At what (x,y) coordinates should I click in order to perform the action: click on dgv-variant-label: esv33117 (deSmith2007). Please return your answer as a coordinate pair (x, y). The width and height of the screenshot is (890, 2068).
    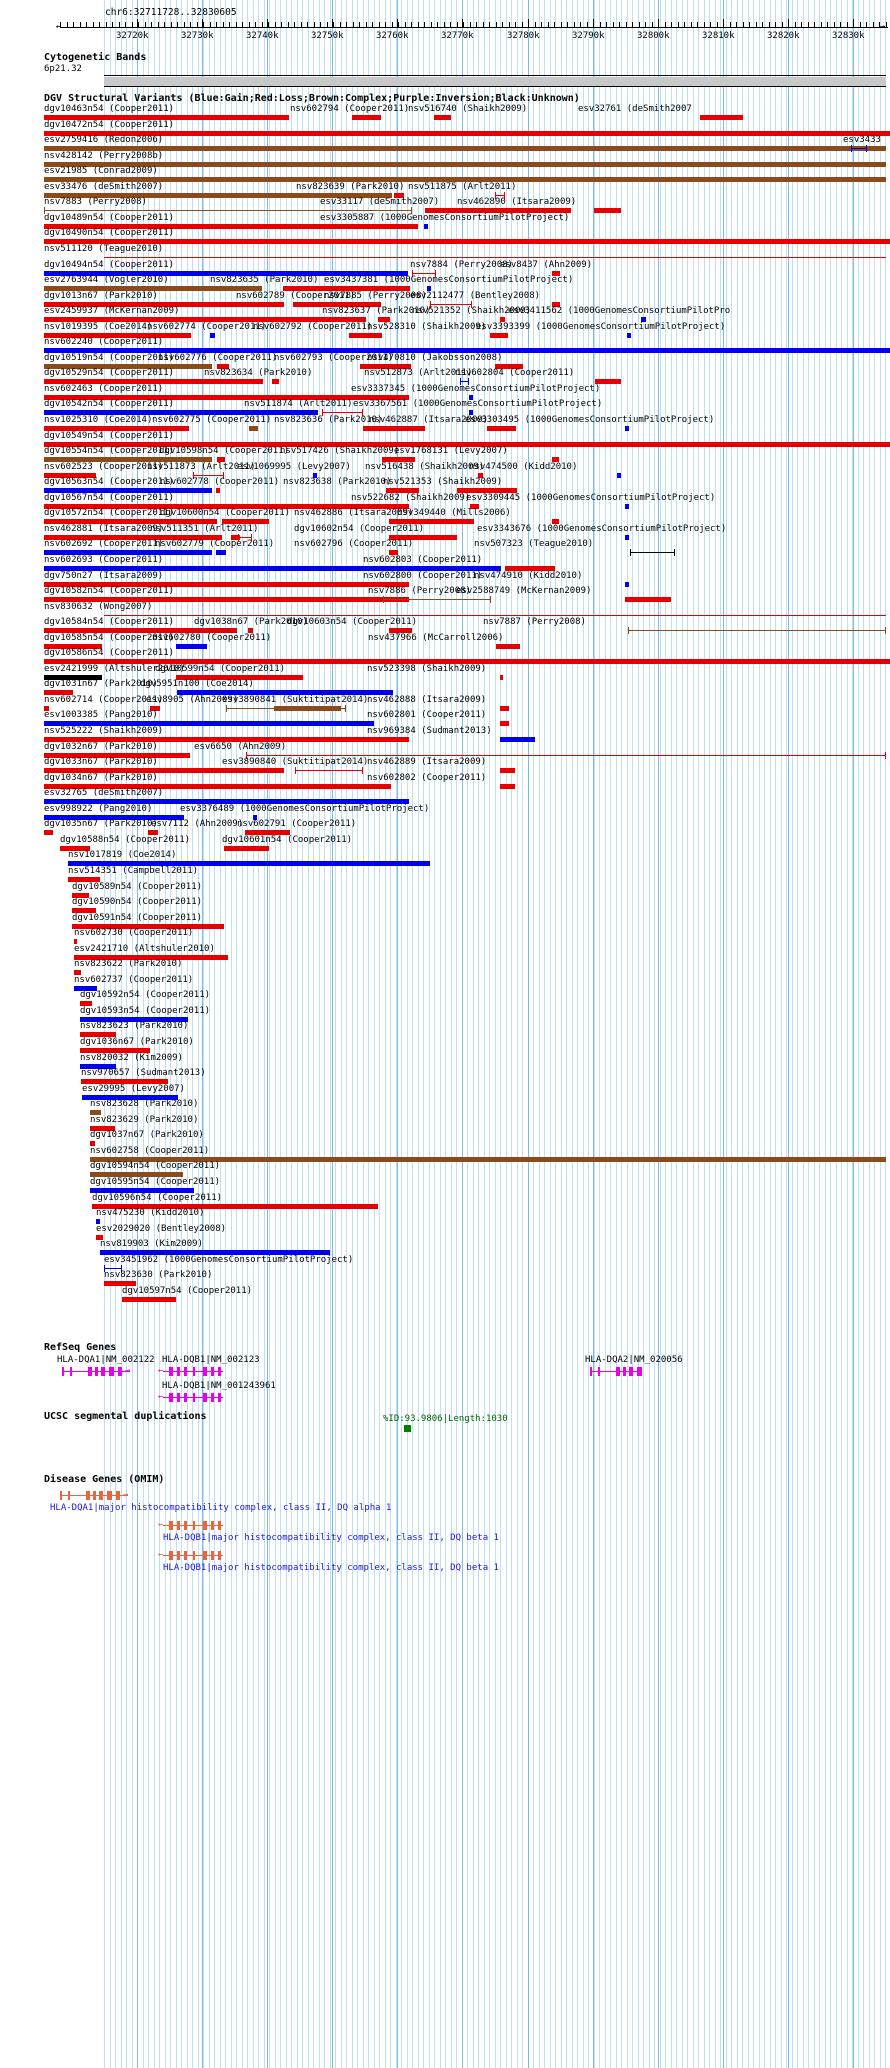
    Looking at the image, I should click on (380, 202).